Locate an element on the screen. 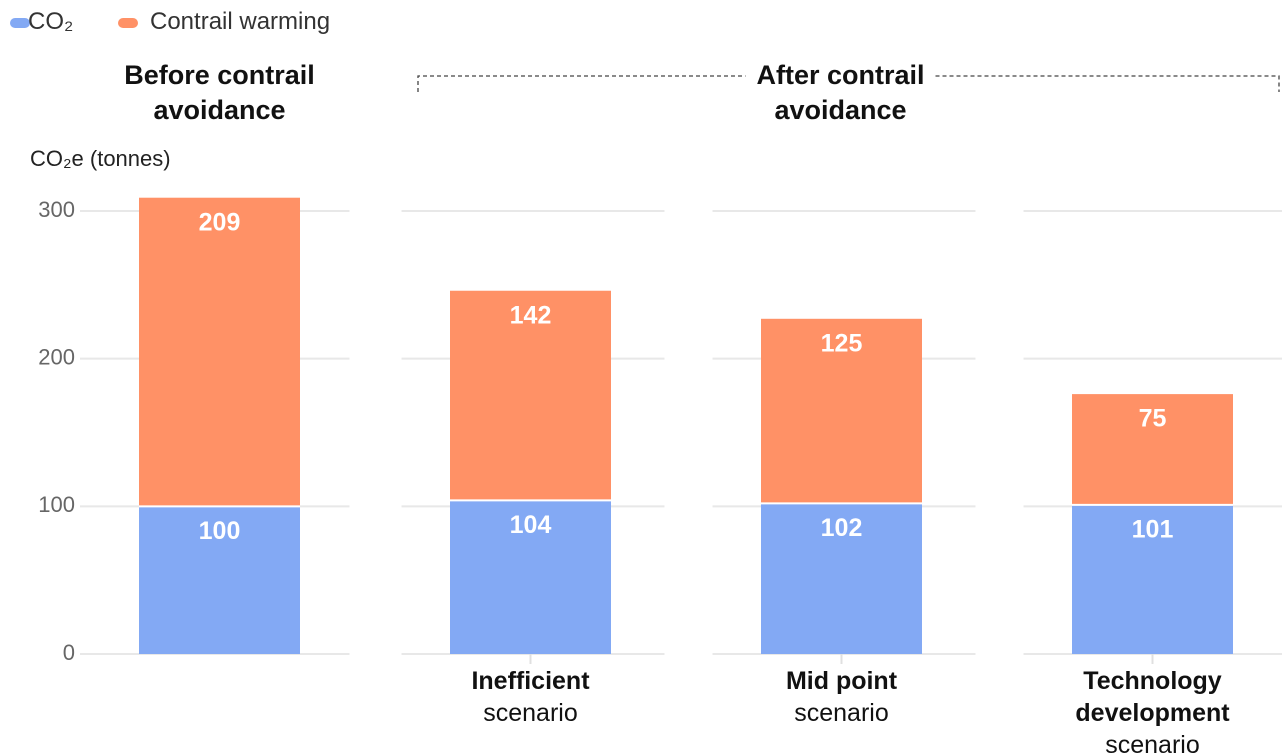  legend-label: Contrail warming is located at coordinates (240, 21).